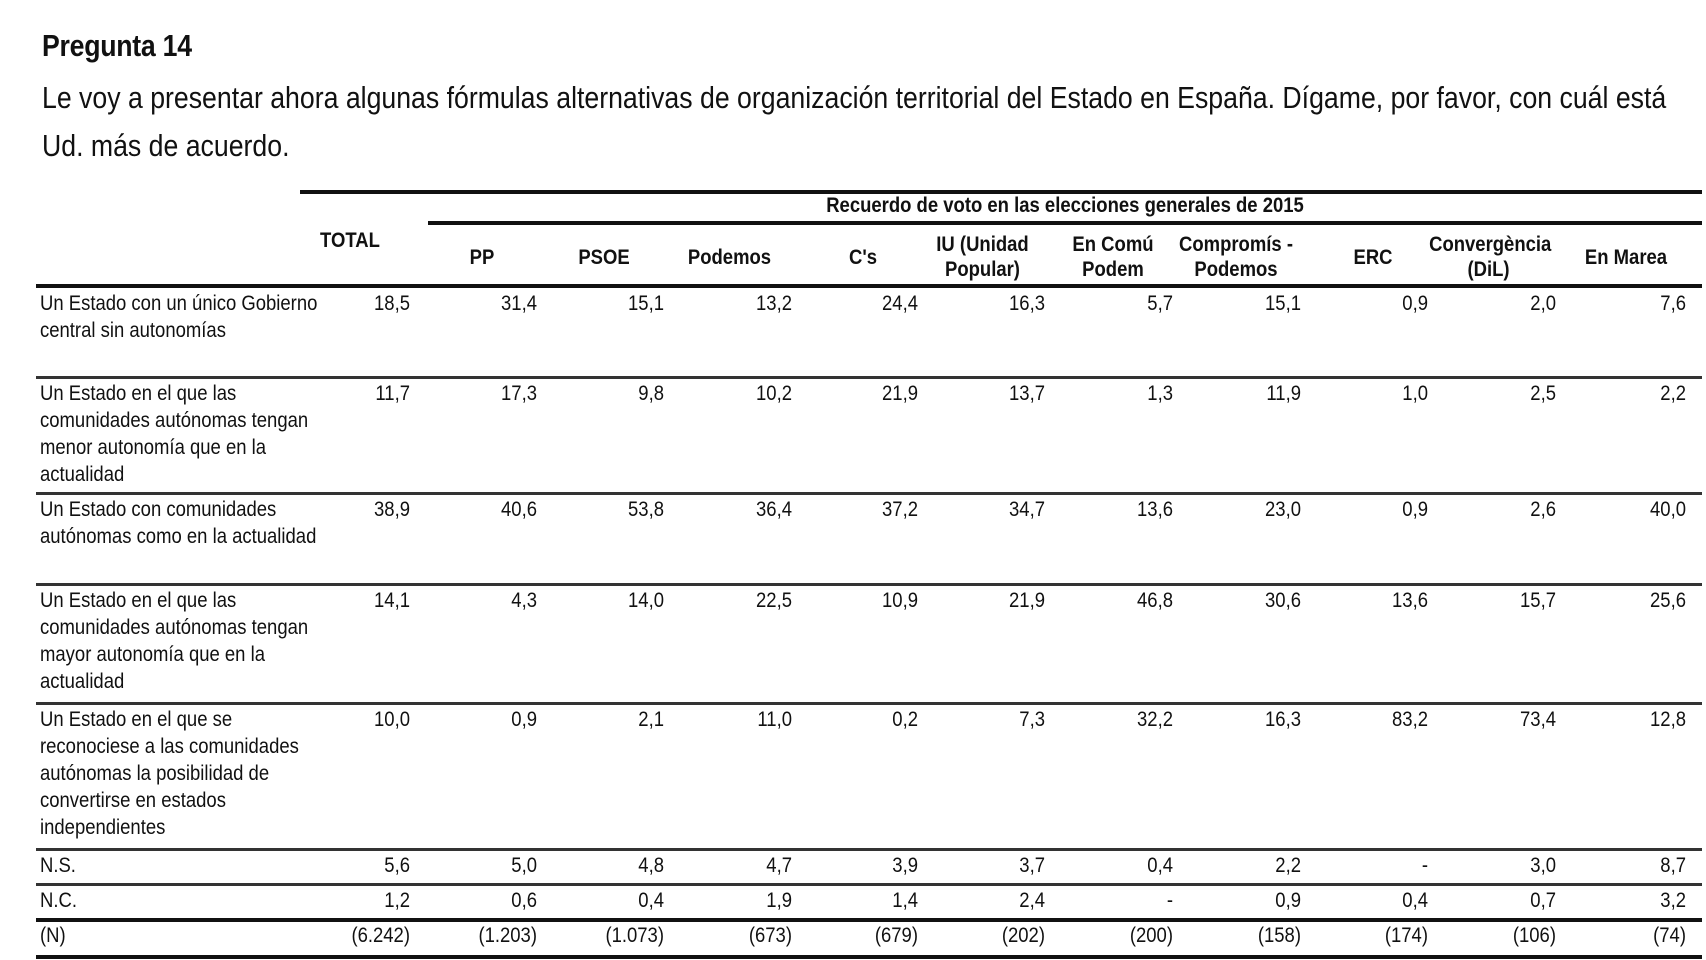 This screenshot has height=960, width=1706. I want to click on table-cell: 3,9, so click(905, 865).